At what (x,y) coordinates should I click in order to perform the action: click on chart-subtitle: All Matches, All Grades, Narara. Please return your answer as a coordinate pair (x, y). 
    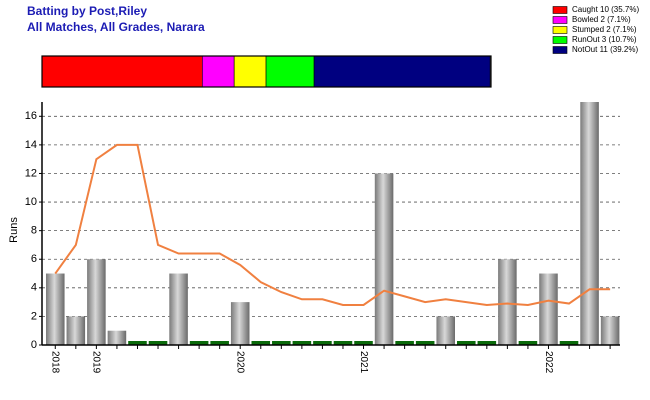
    Looking at the image, I should click on (116, 27).